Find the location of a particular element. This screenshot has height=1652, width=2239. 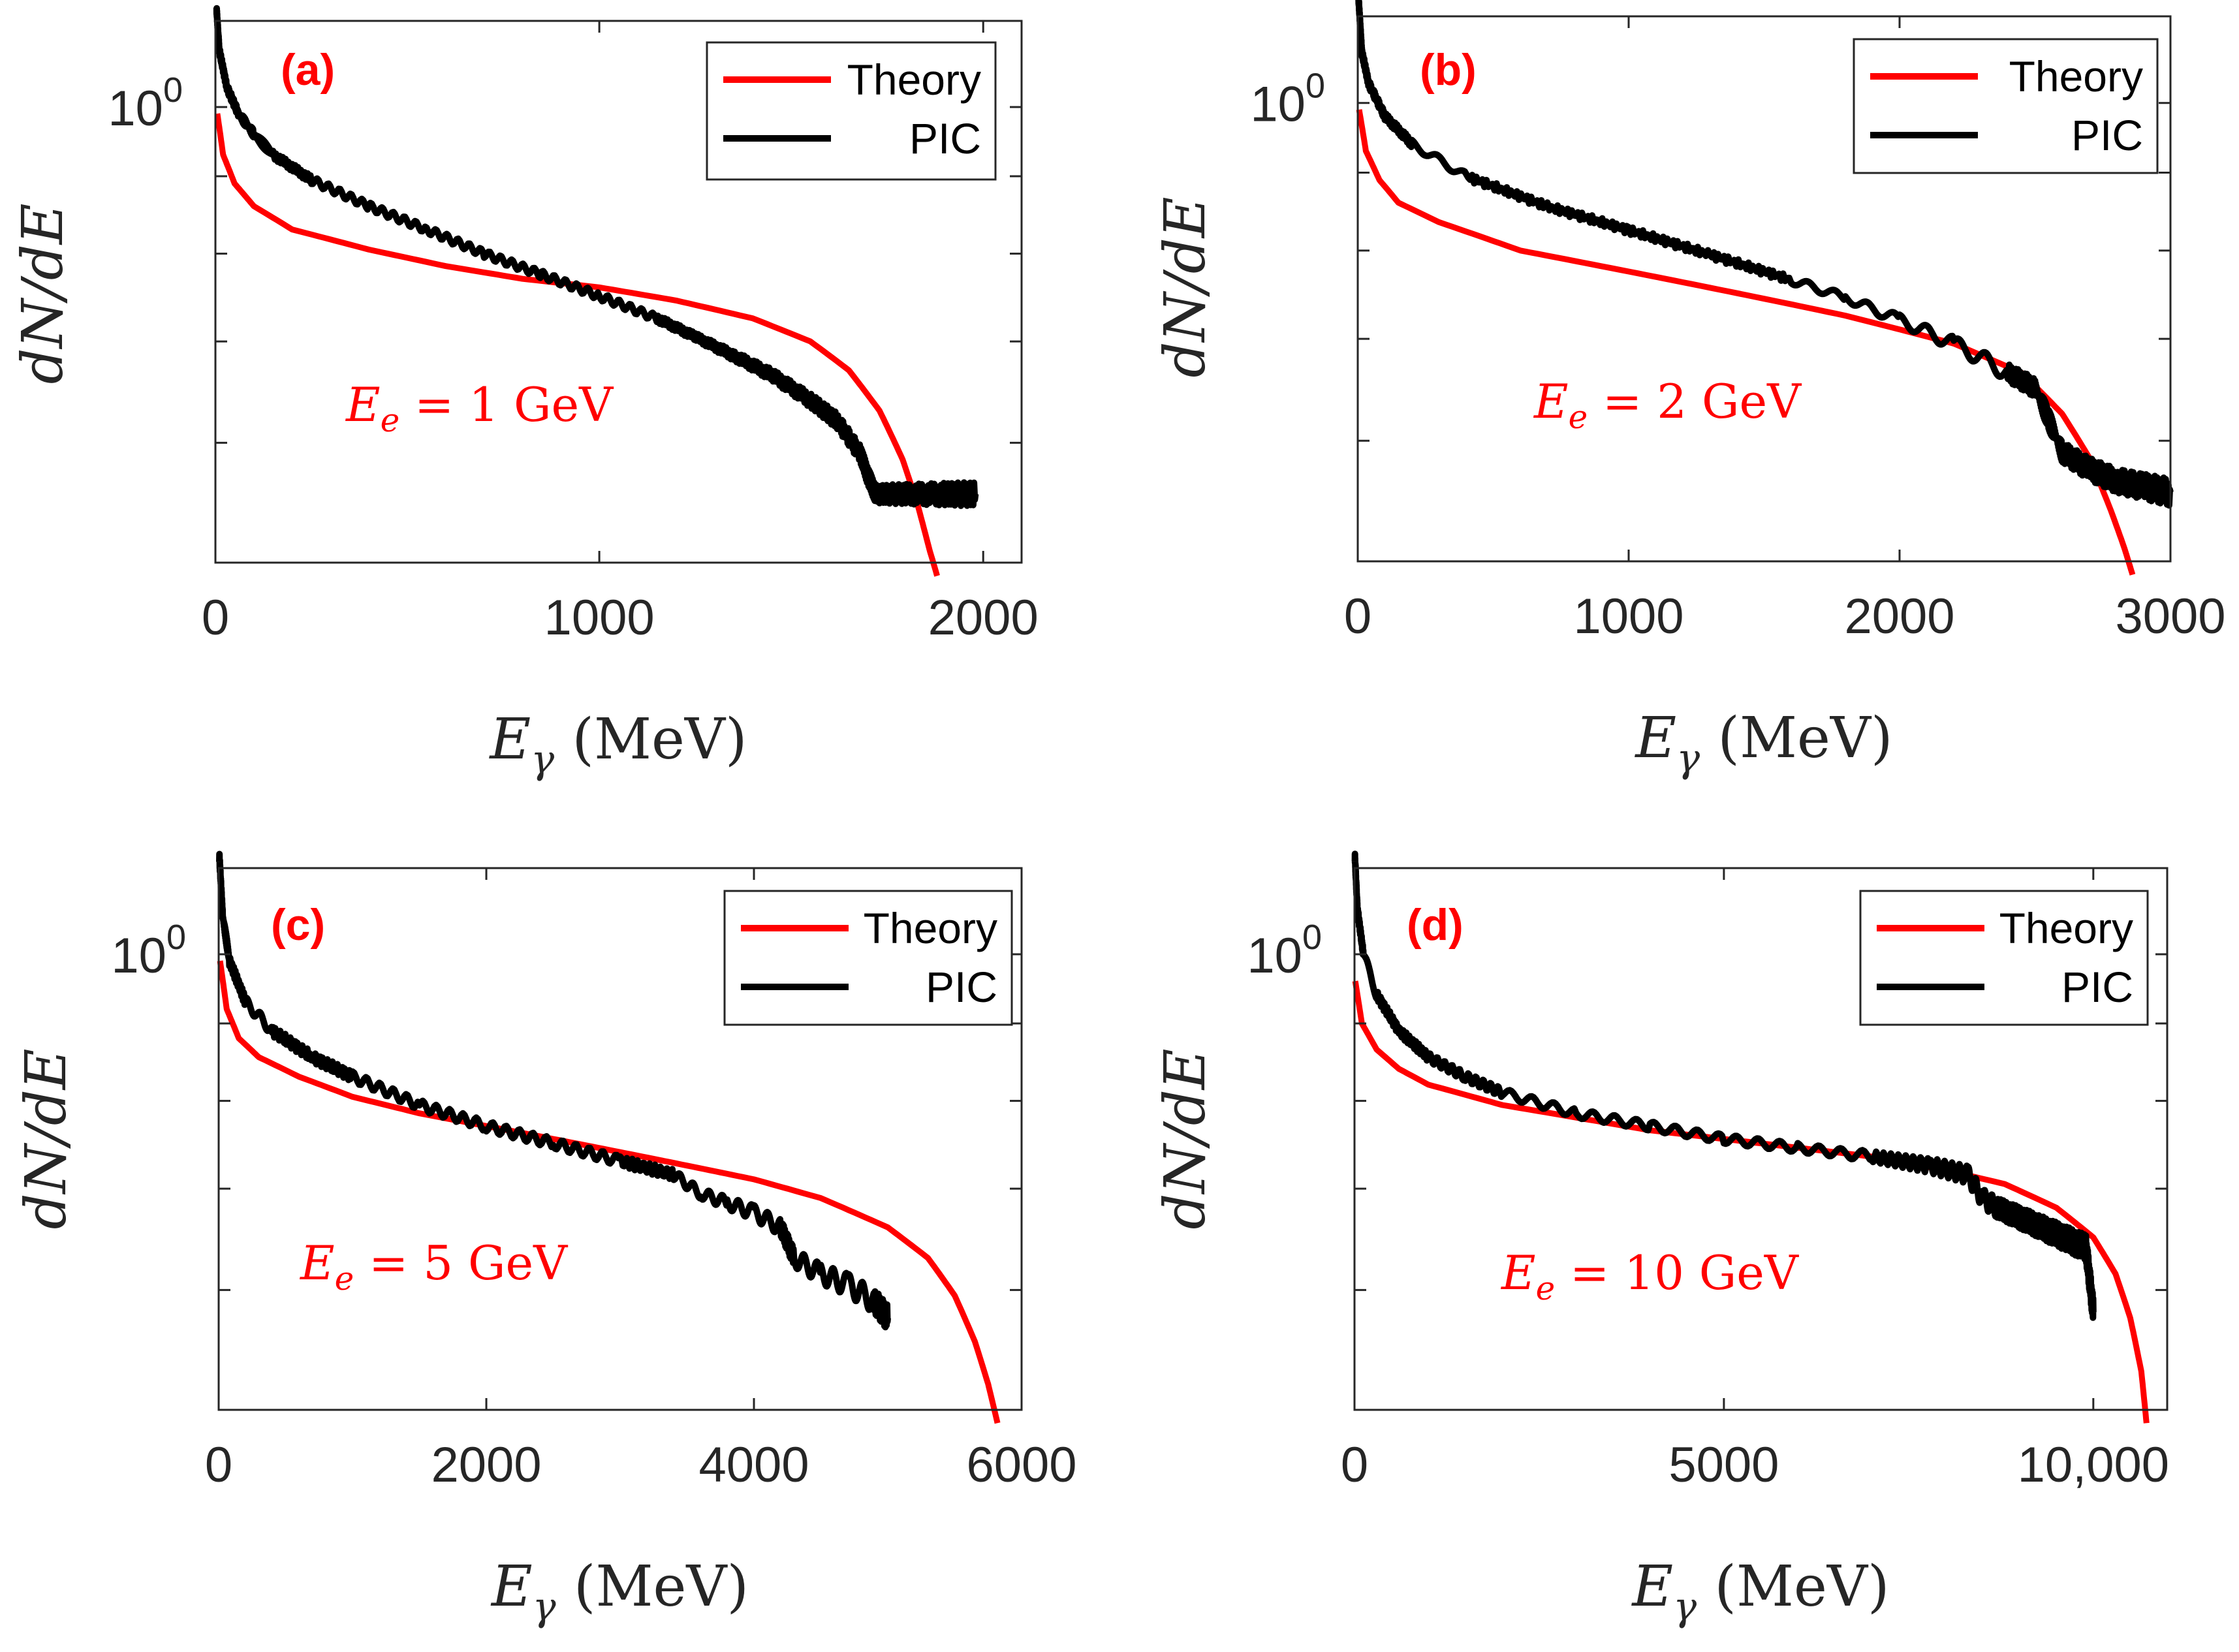

electron-energy-annotation: Ee = 10 GeV is located at coordinates (1650, 1276).